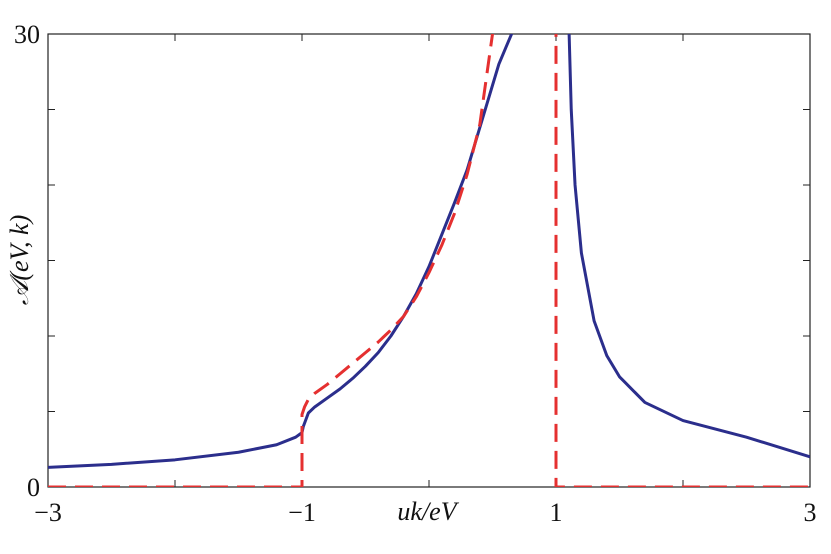  I want to click on x-axis-label: uk/eV, so click(428, 511).